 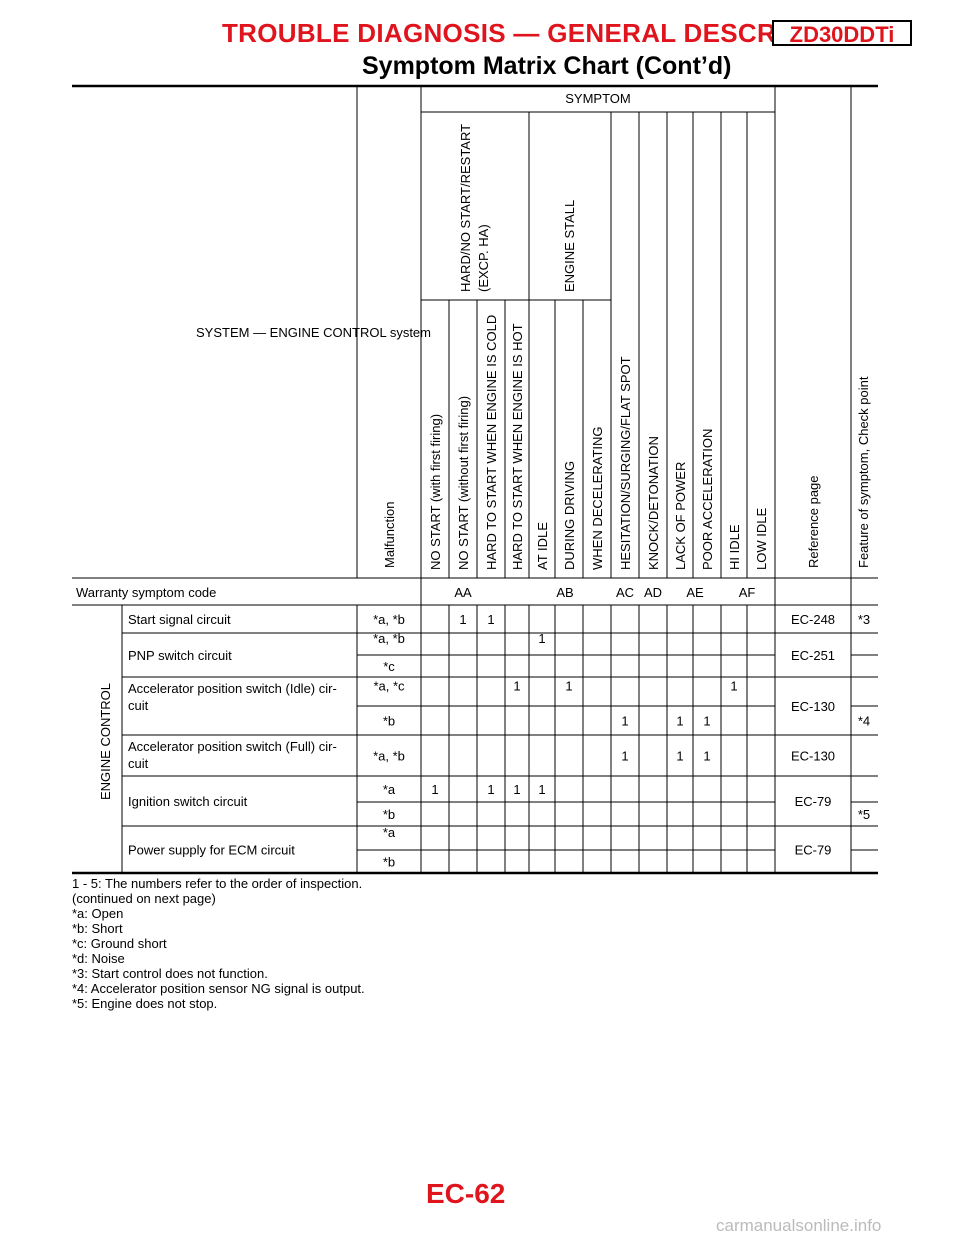 What do you see at coordinates (747, 592) in the screenshot?
I see `warranty-code: AF` at bounding box center [747, 592].